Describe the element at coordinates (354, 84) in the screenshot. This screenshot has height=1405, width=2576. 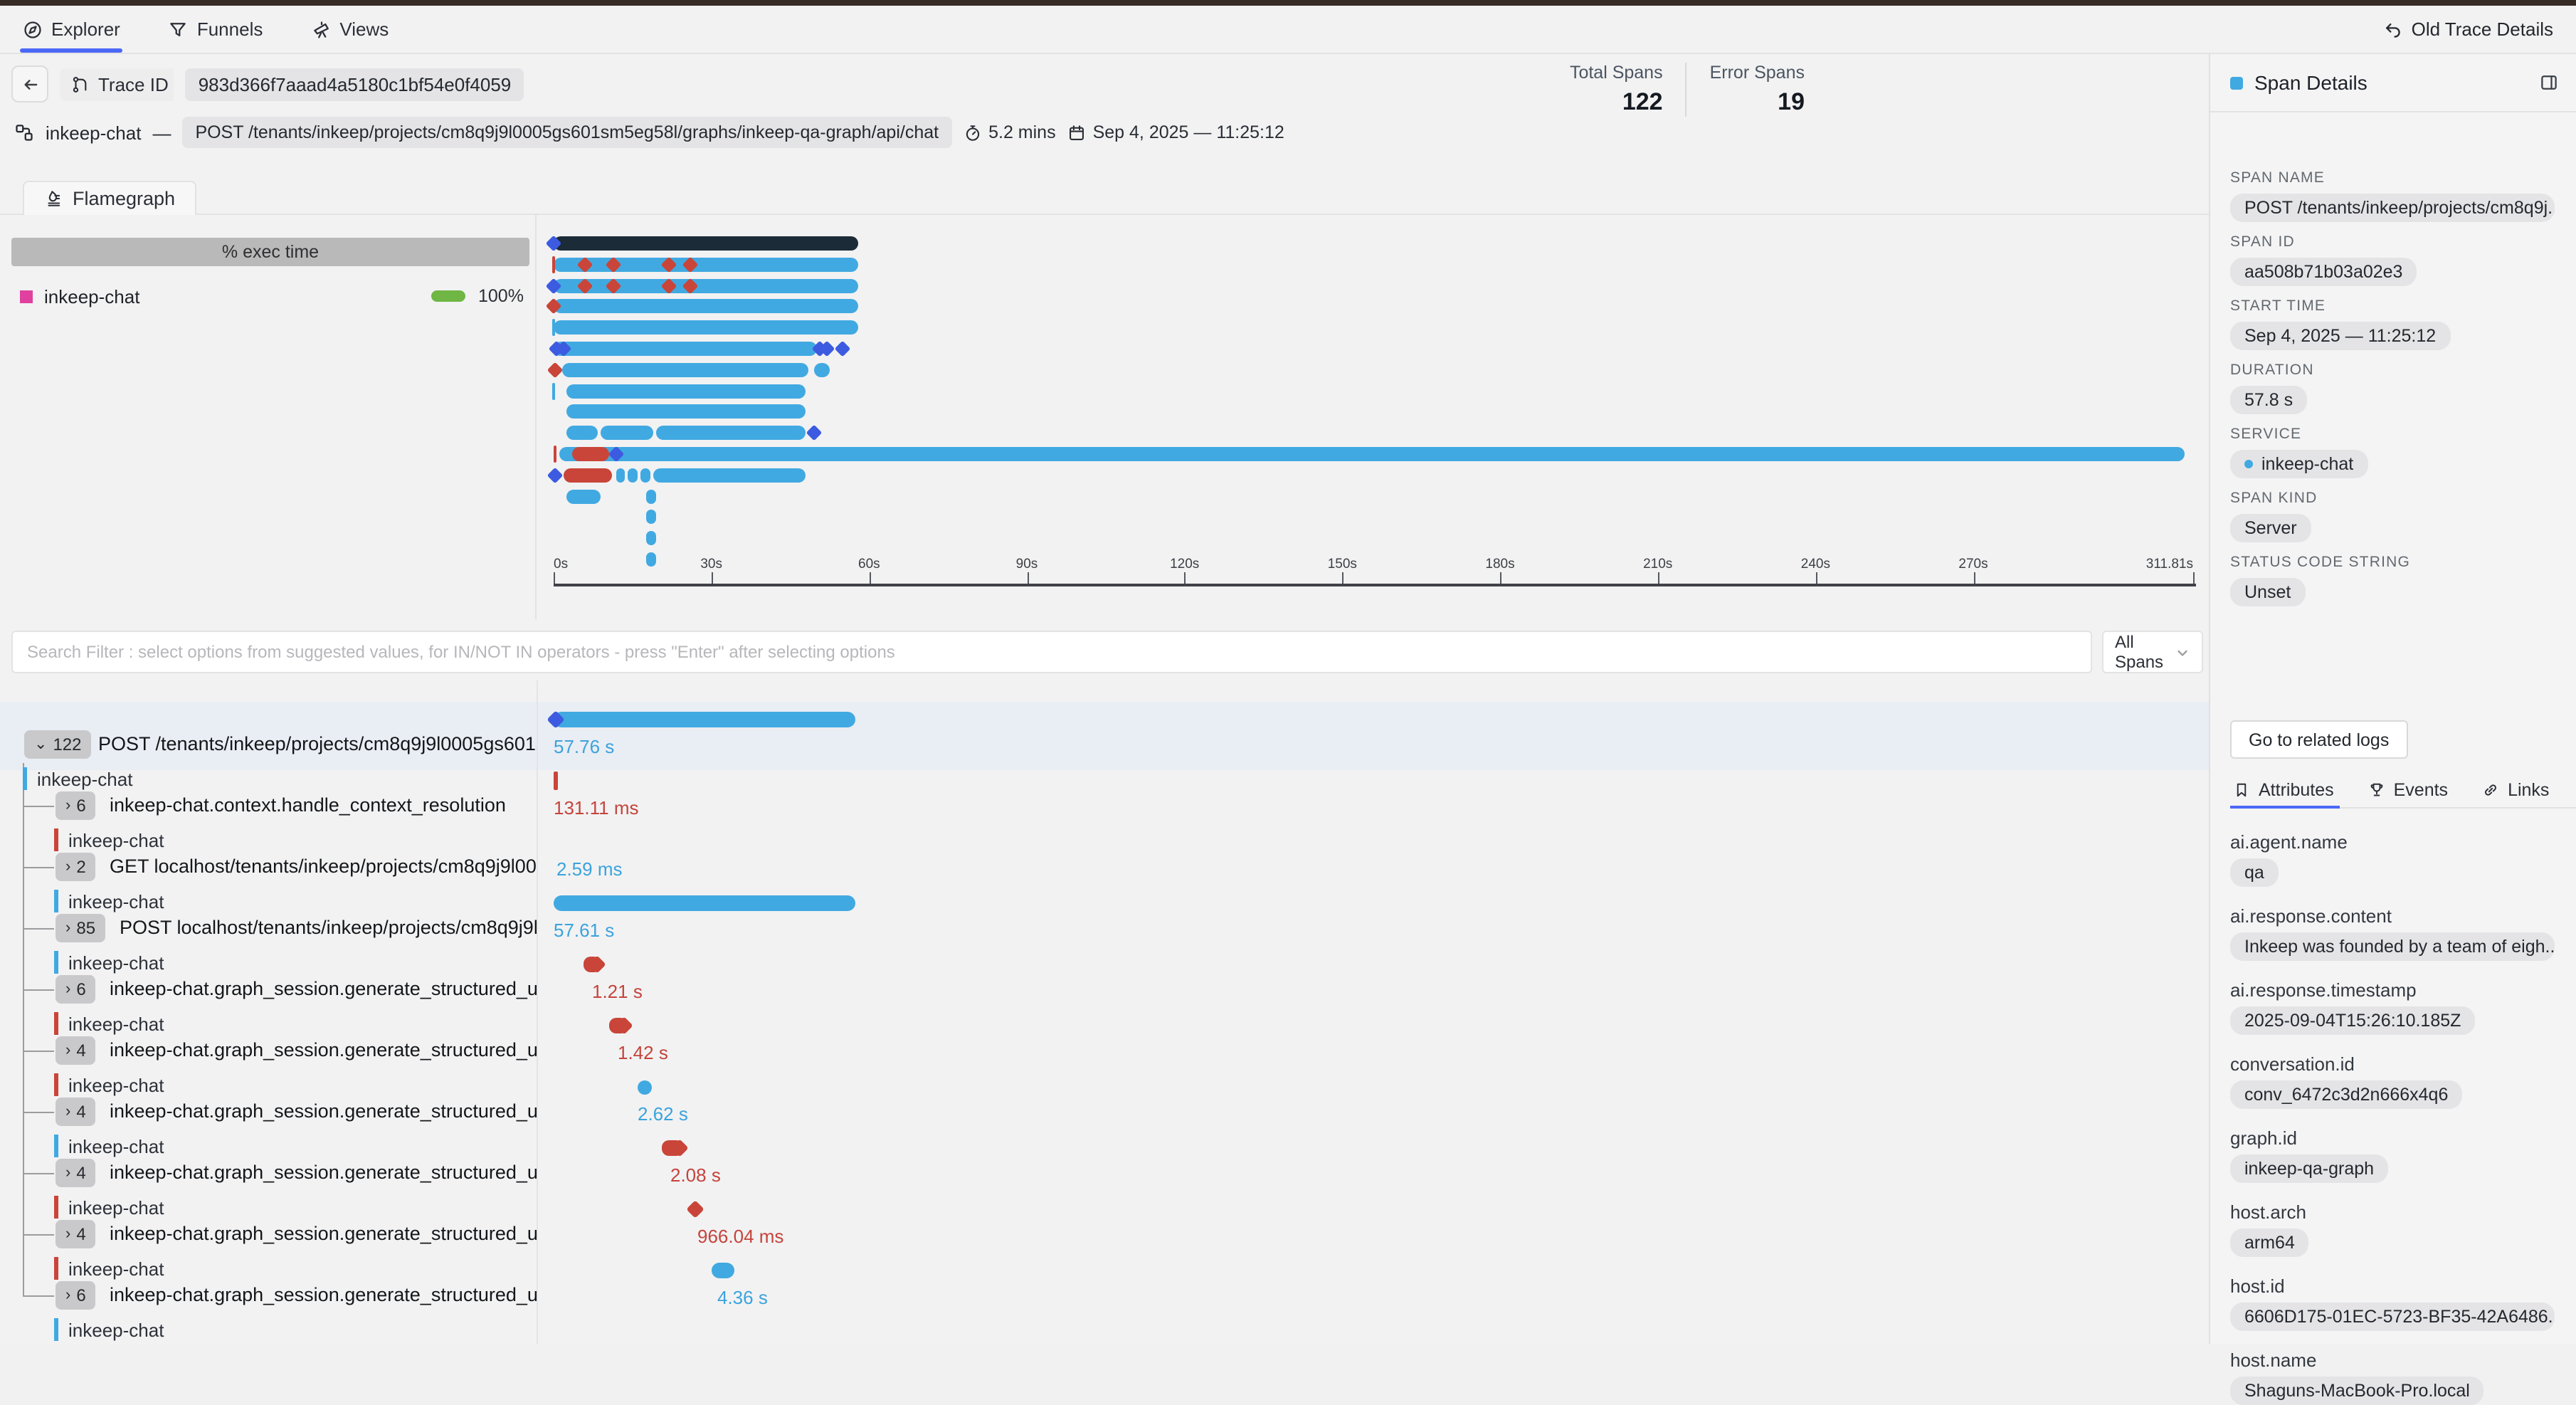
I see `trace-id-value: 983d366f7aaad4a5180c1bf54e0f4059` at that location.